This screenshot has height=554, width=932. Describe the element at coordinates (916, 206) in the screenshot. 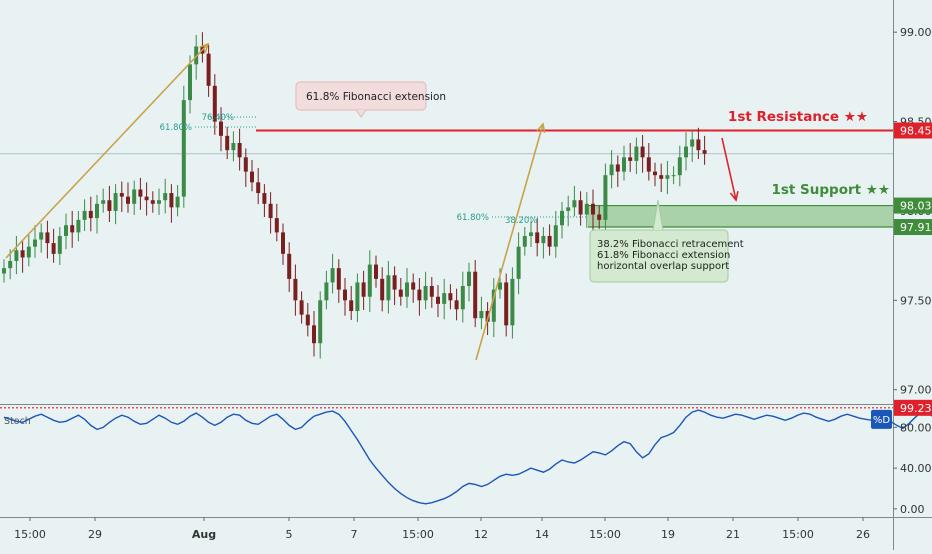

I see `price-tag-label: 98.03` at that location.